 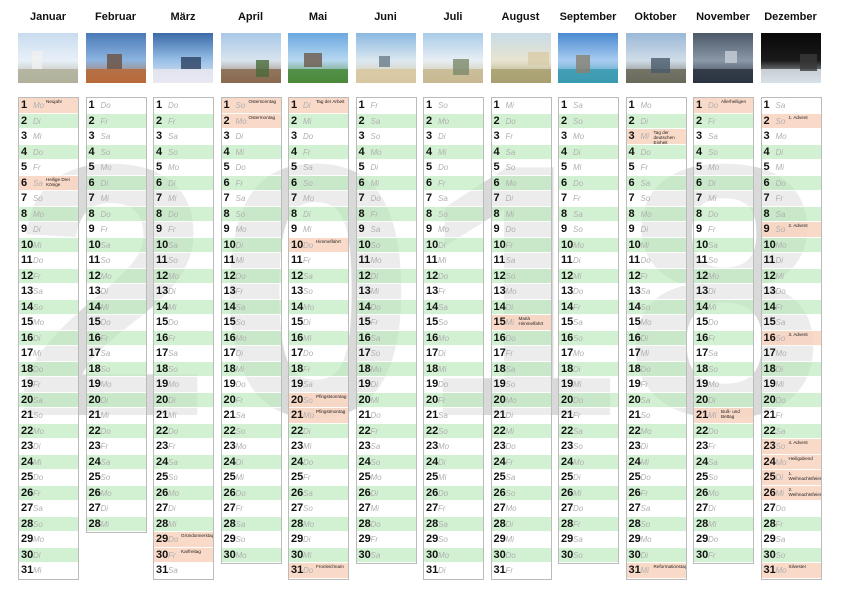 I want to click on day-number: 25, so click(x=567, y=477).